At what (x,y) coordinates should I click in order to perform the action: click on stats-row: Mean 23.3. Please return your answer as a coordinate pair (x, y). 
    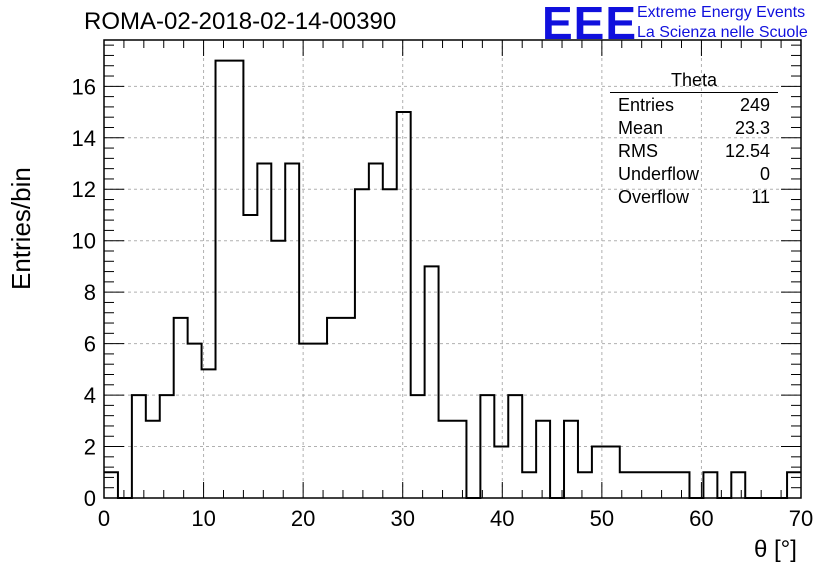
    Looking at the image, I should click on (694, 128).